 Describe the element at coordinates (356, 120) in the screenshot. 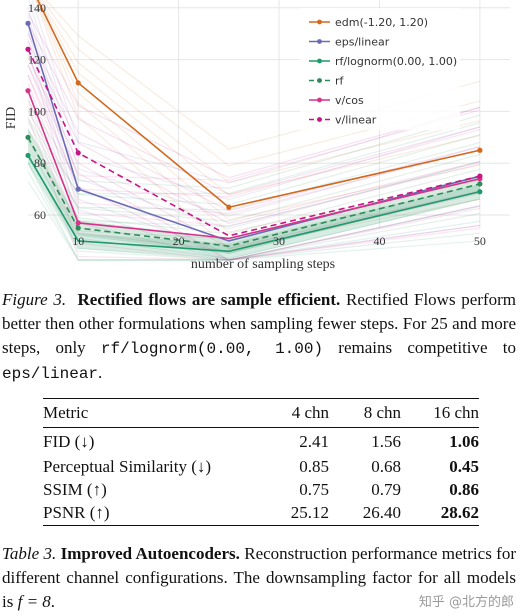

I see `legend-label: v/linear` at that location.